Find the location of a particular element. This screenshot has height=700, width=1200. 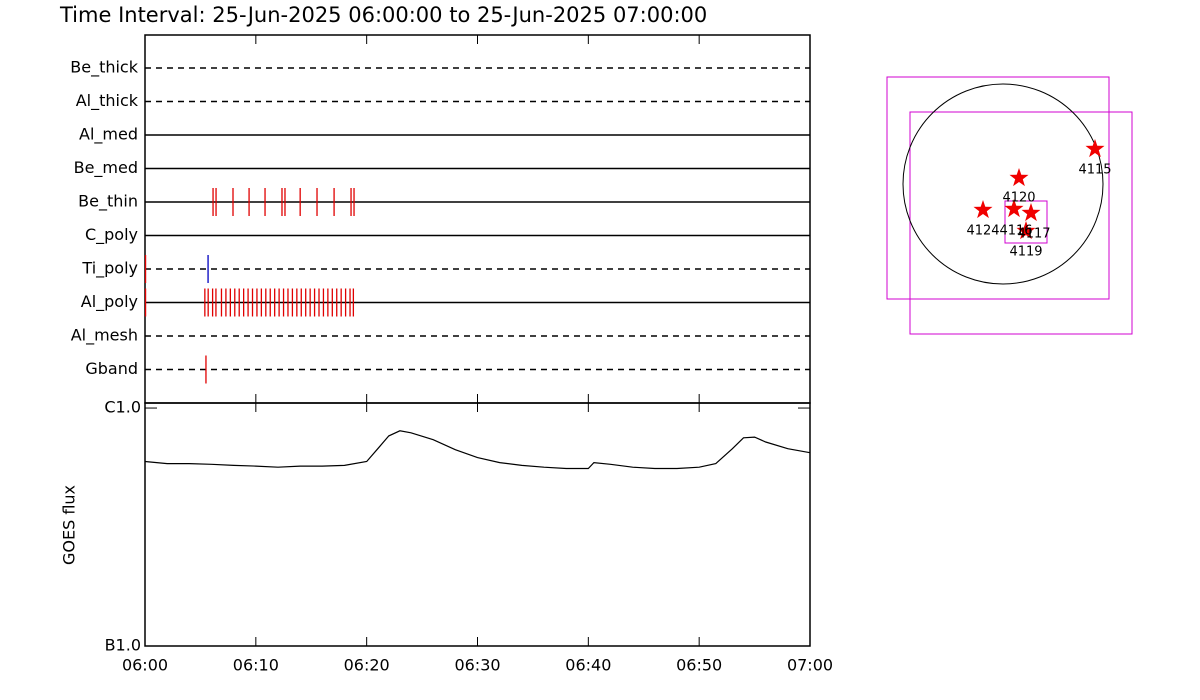

filter-label: Al_med is located at coordinates (108, 135).